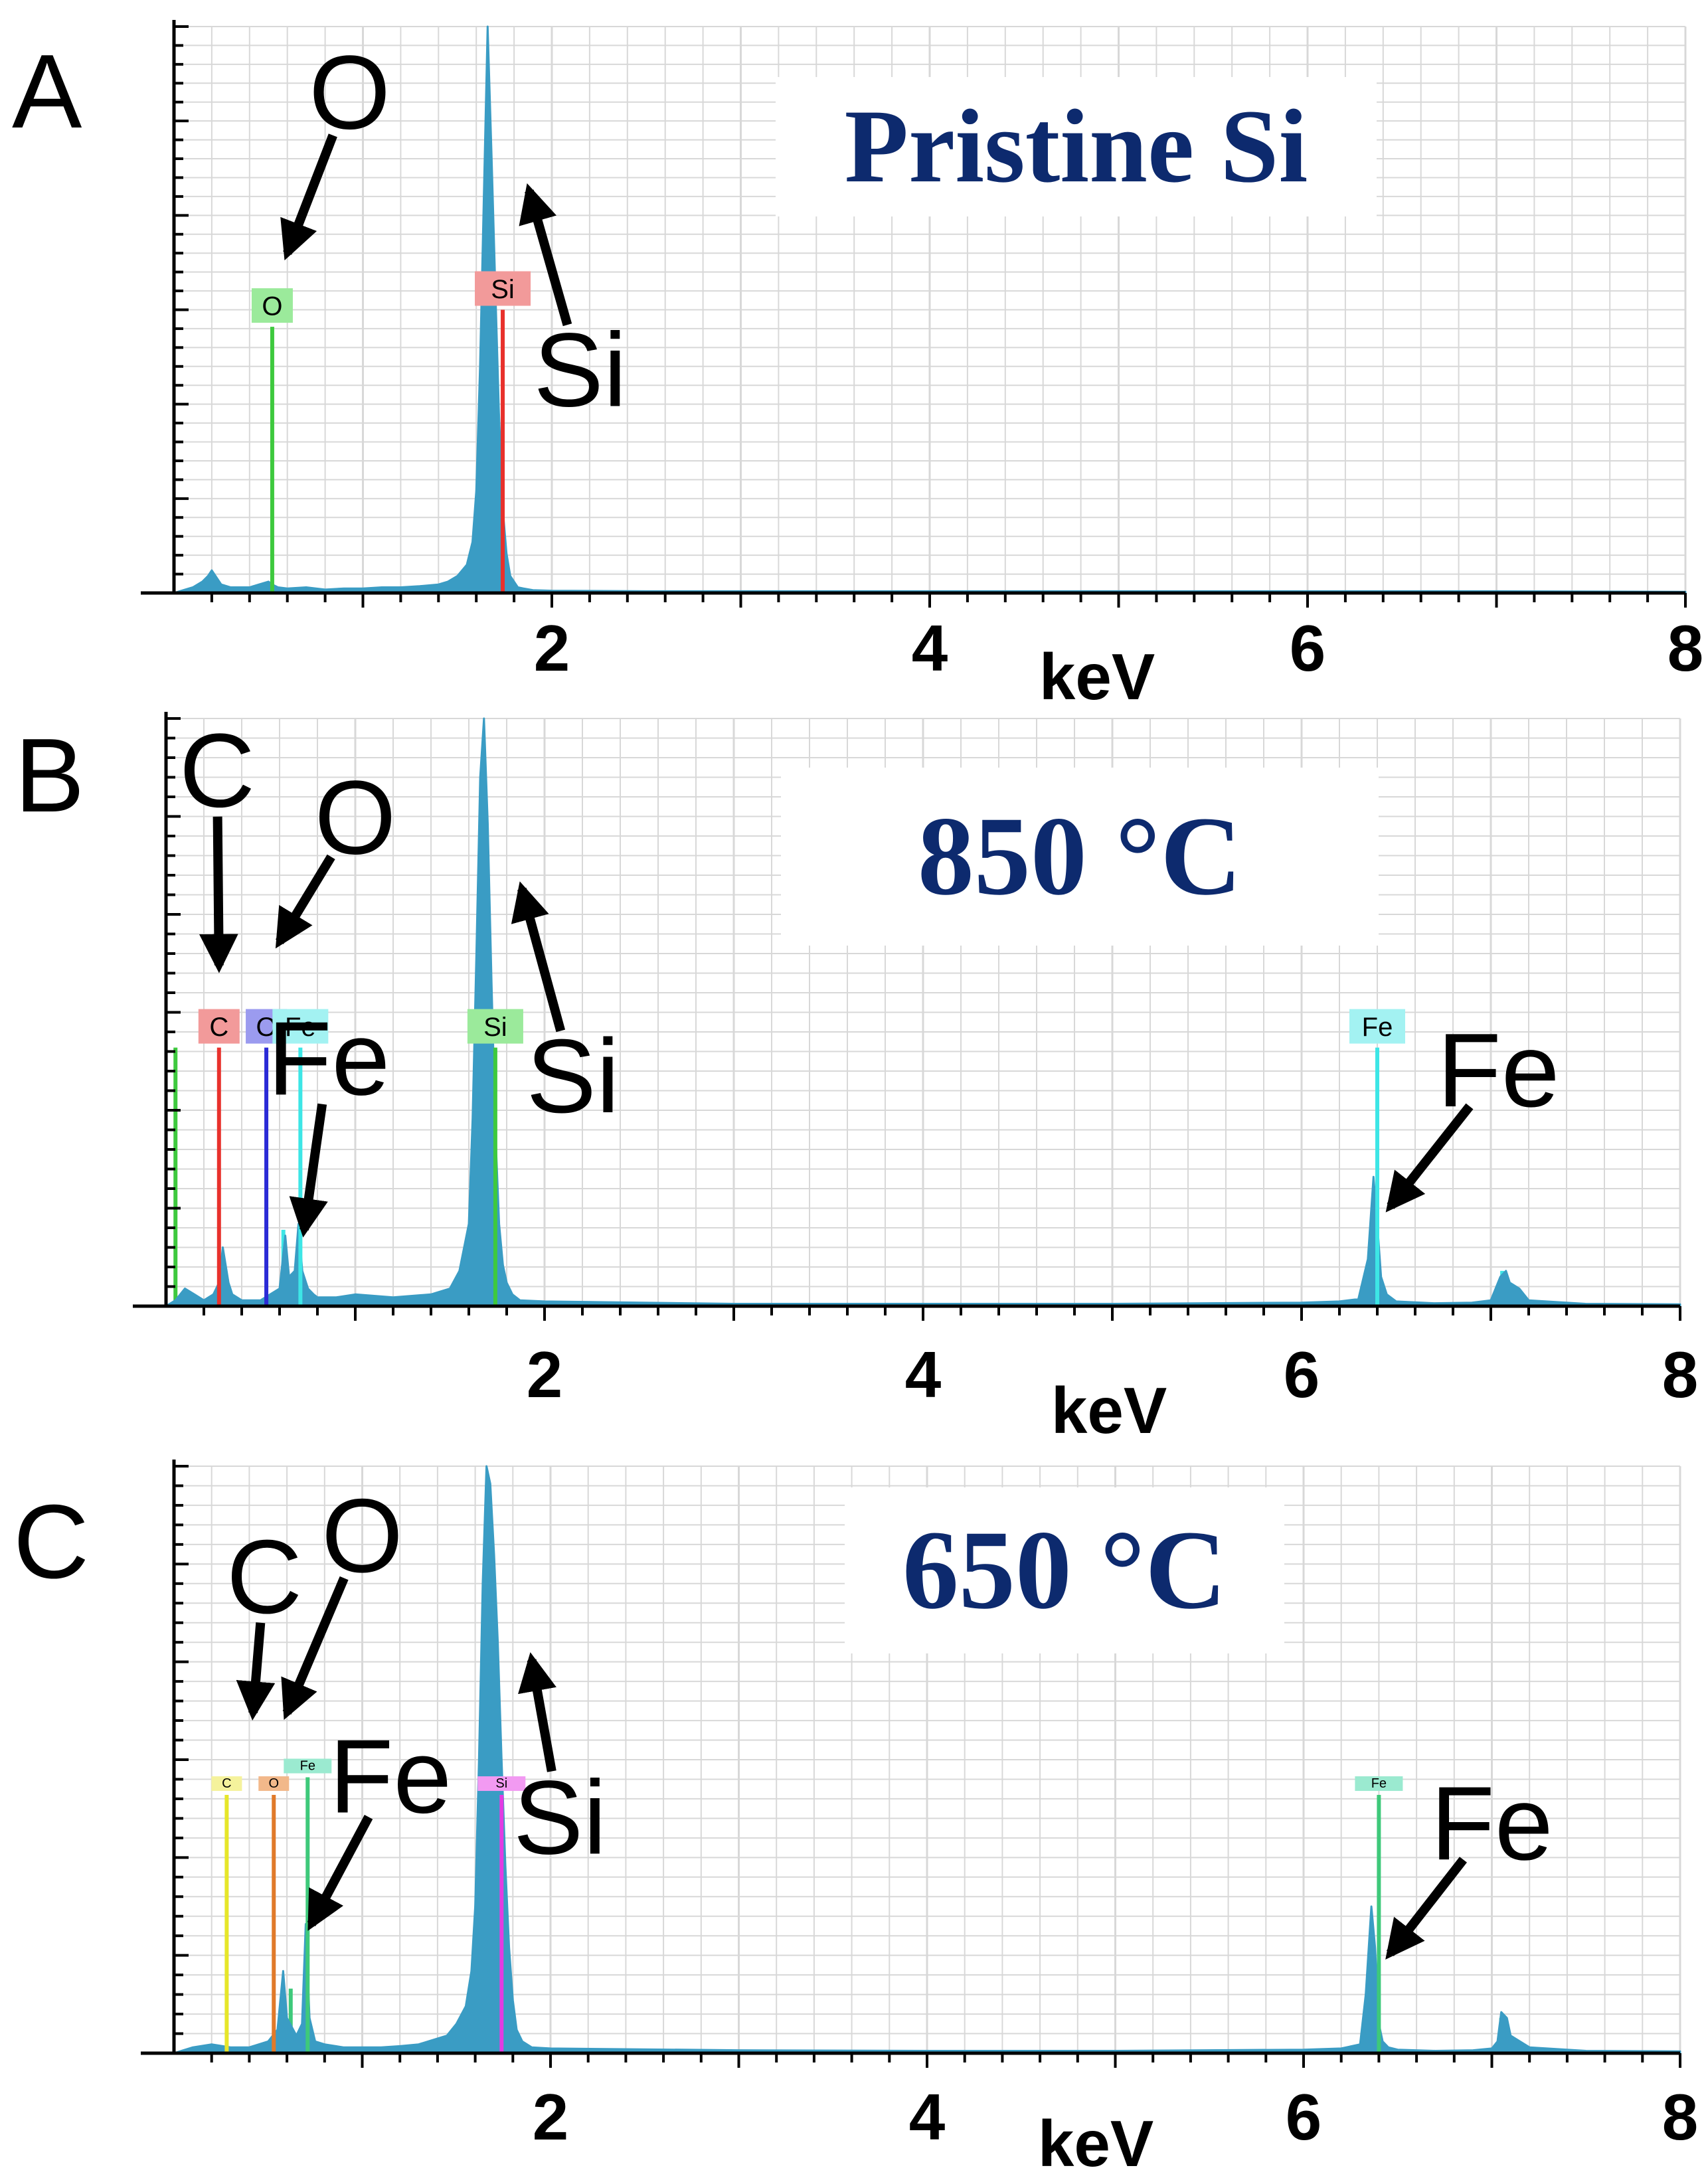 This screenshot has width=1706, height=2184. I want to click on chart-title: 850 °C, so click(1080, 856).